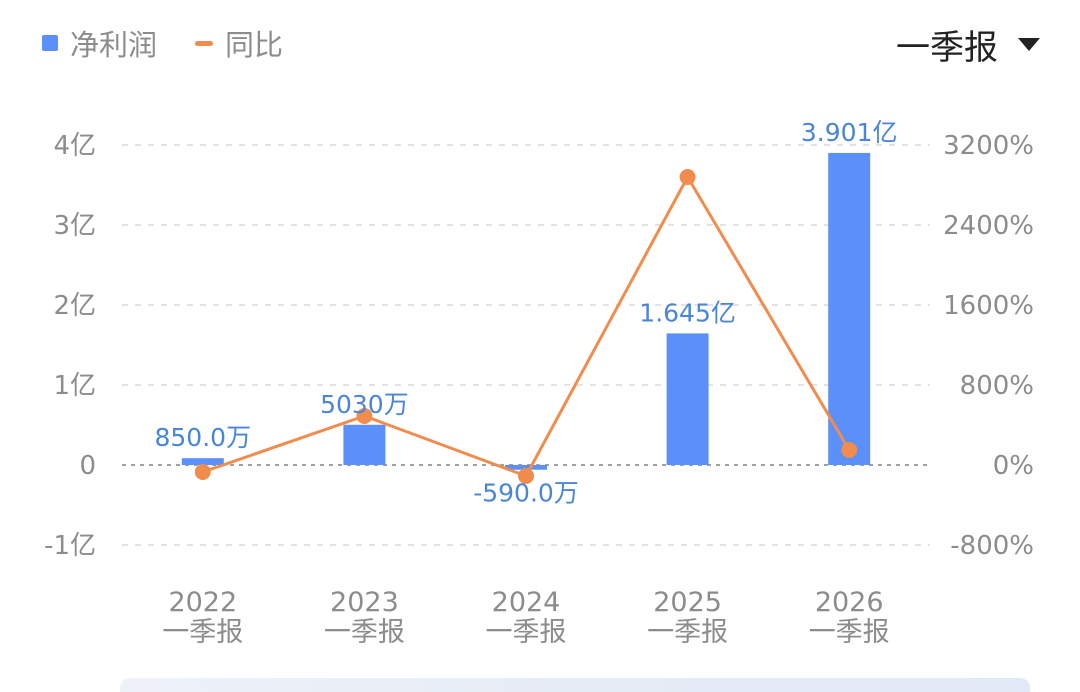 The width and height of the screenshot is (1080, 692). I want to click on line-swatch-icon, so click(204, 43).